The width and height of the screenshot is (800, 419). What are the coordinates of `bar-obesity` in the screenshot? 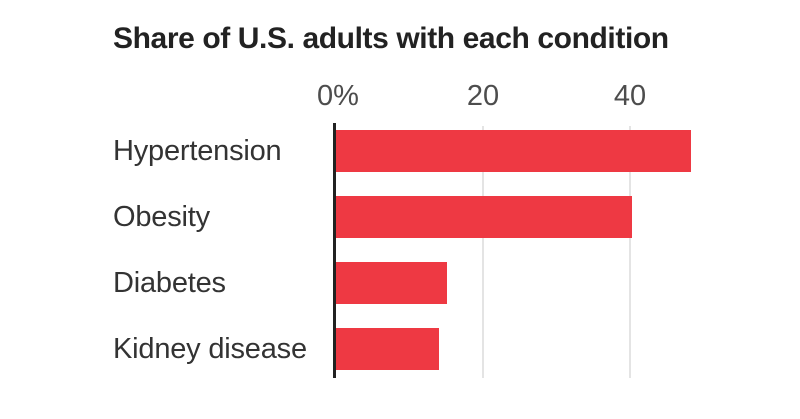 It's located at (484, 217).